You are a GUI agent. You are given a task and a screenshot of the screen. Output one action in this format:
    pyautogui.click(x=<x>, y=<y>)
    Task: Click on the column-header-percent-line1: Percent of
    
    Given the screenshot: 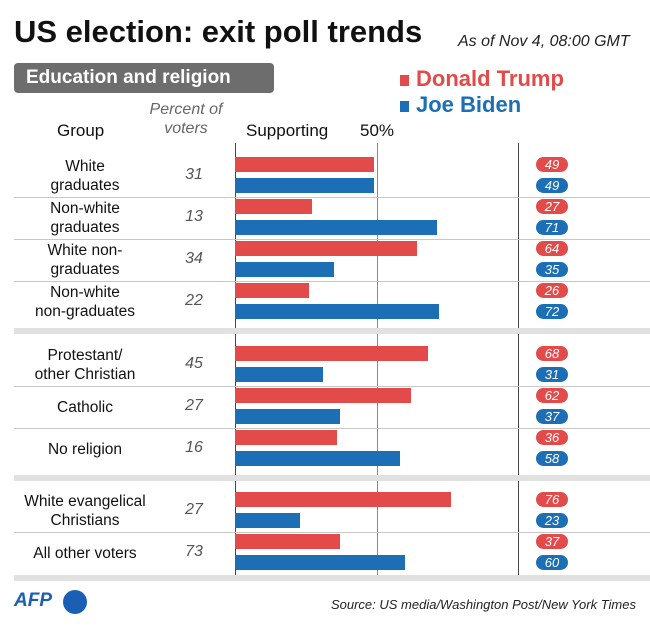 What is the action you would take?
    pyautogui.click(x=186, y=109)
    